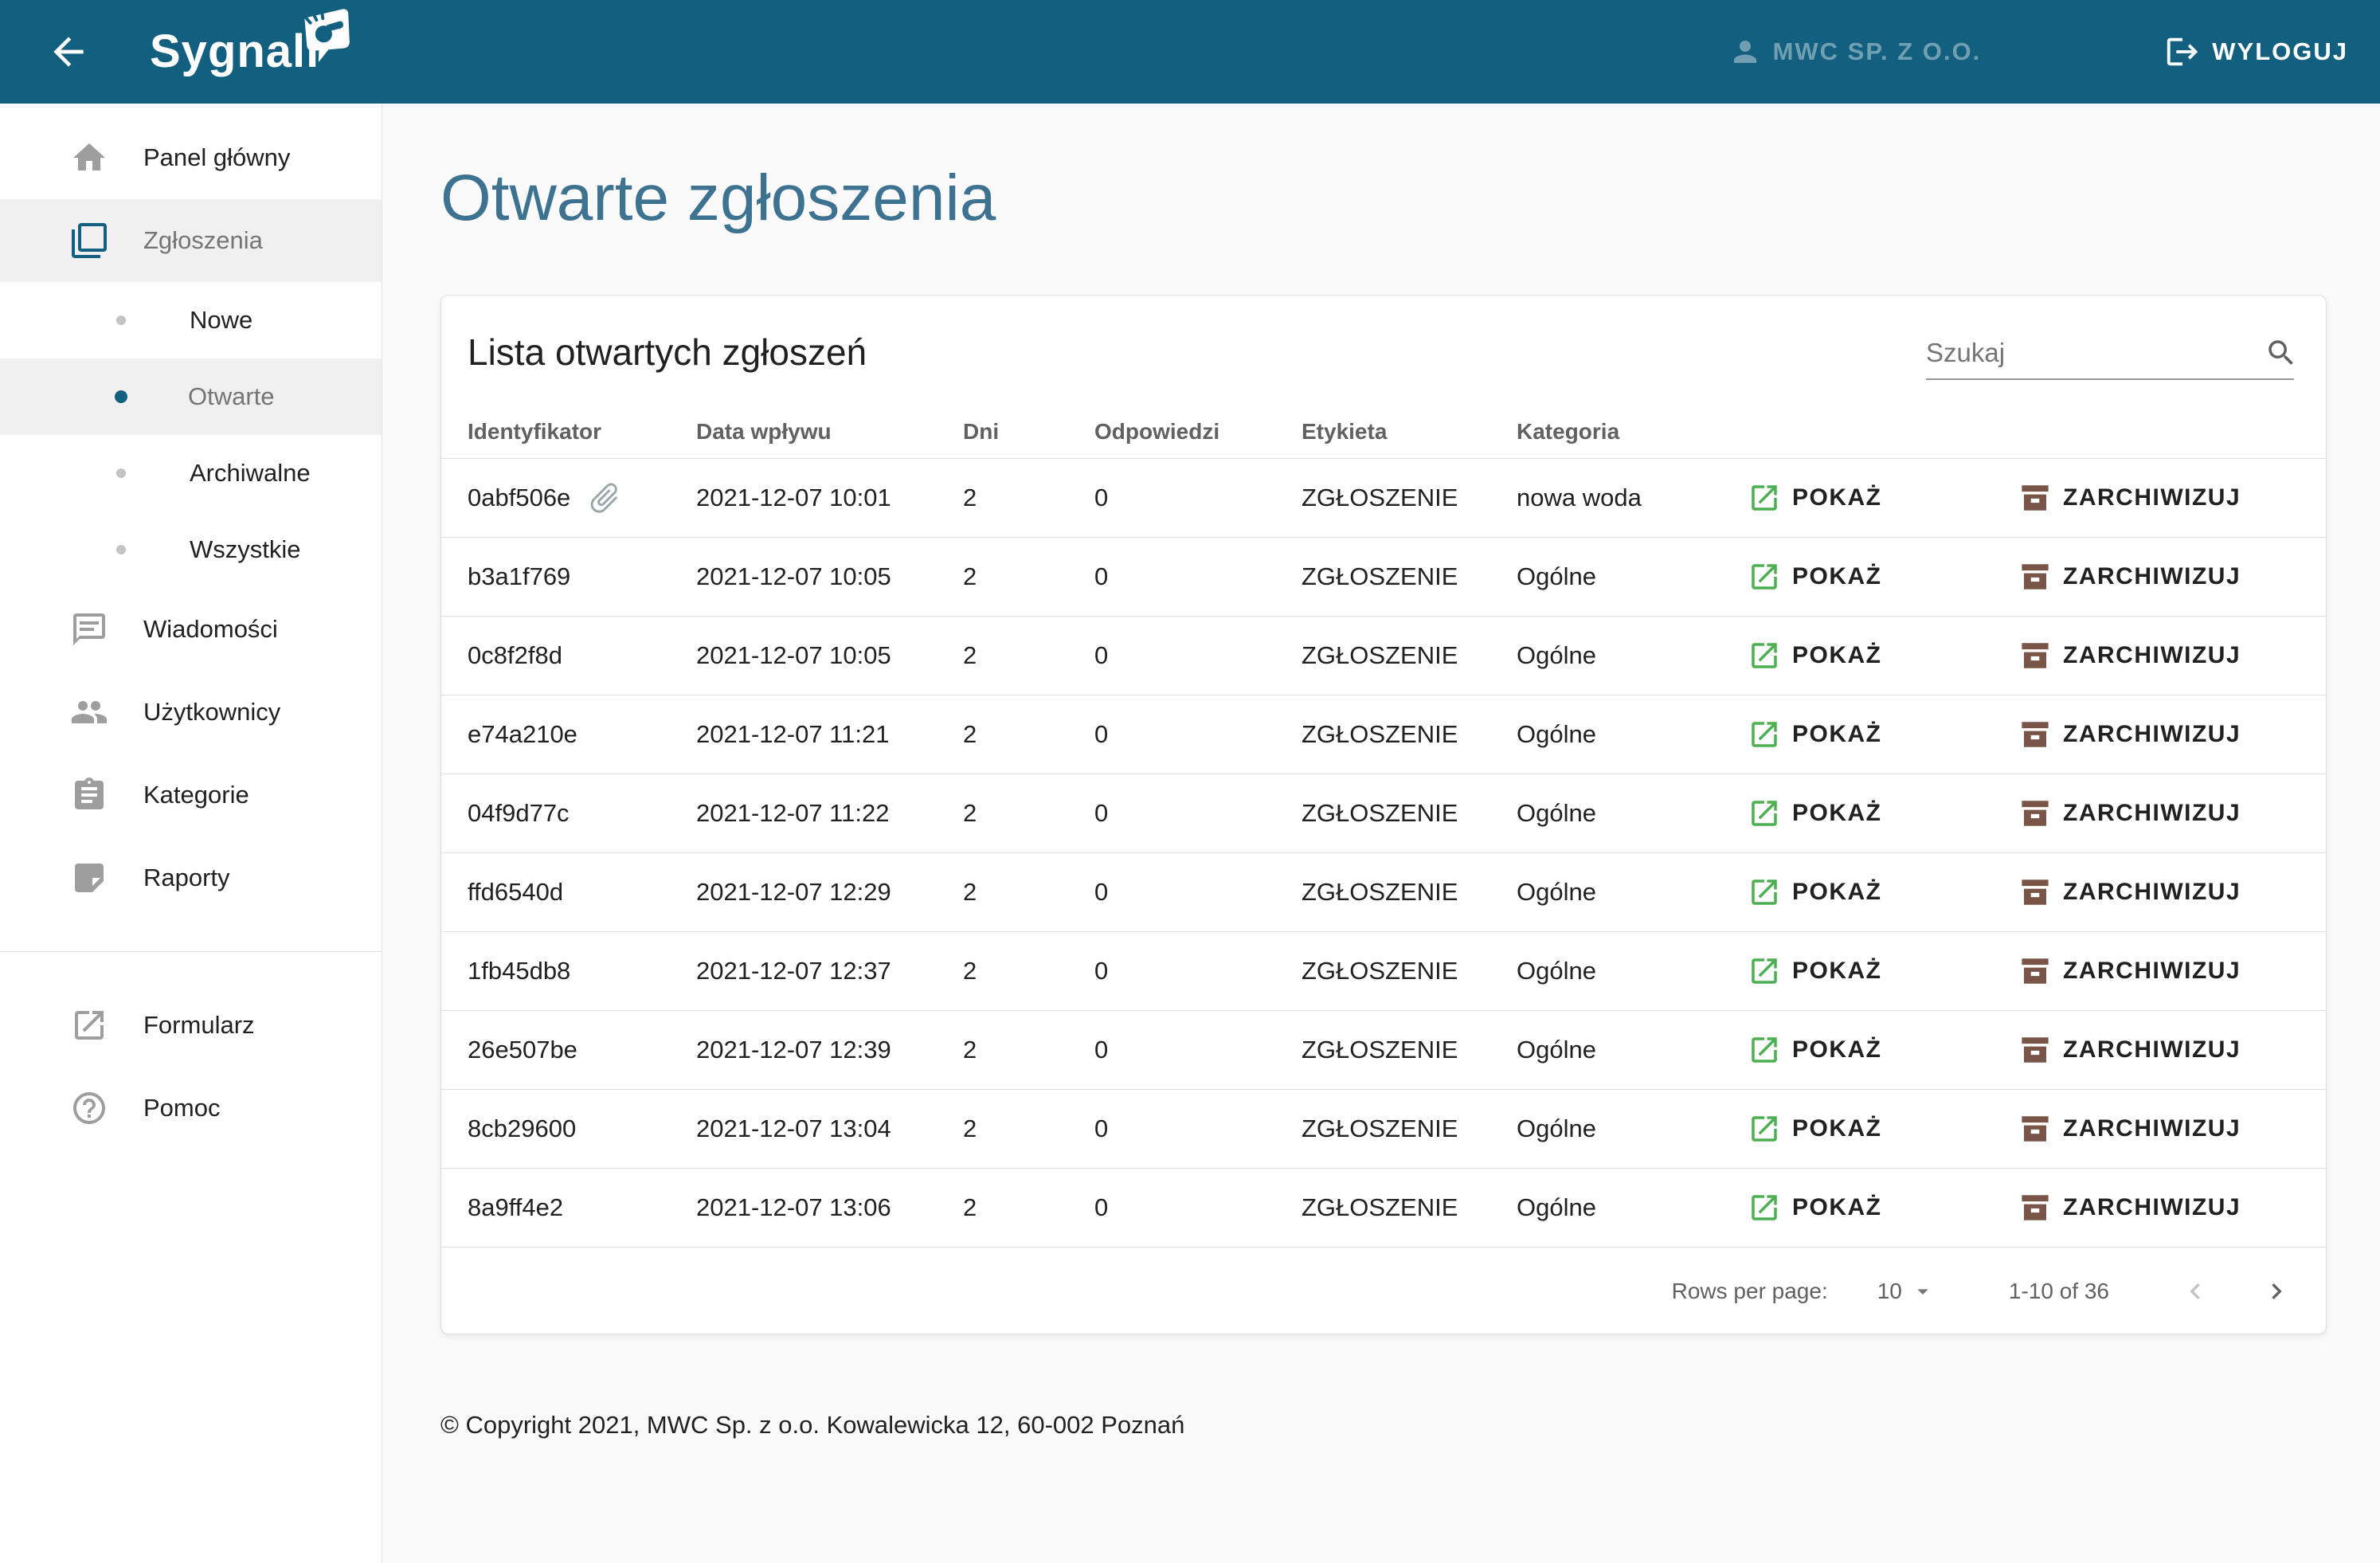  Describe the element at coordinates (519, 498) in the screenshot. I see `report-id: 0abf506e` at that location.